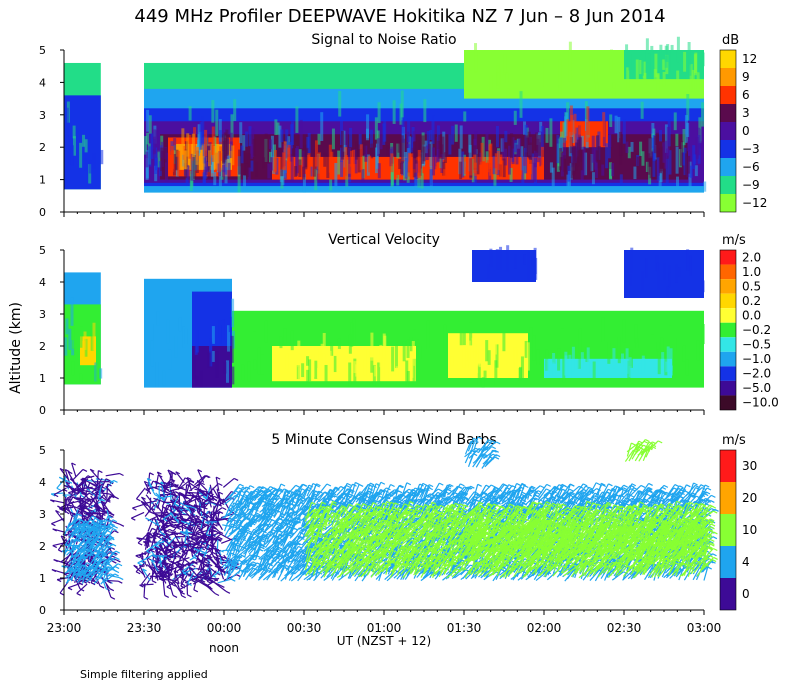 Image resolution: width=800 pixels, height=700 pixels. I want to click on legend-label: 0.2, so click(751, 301).